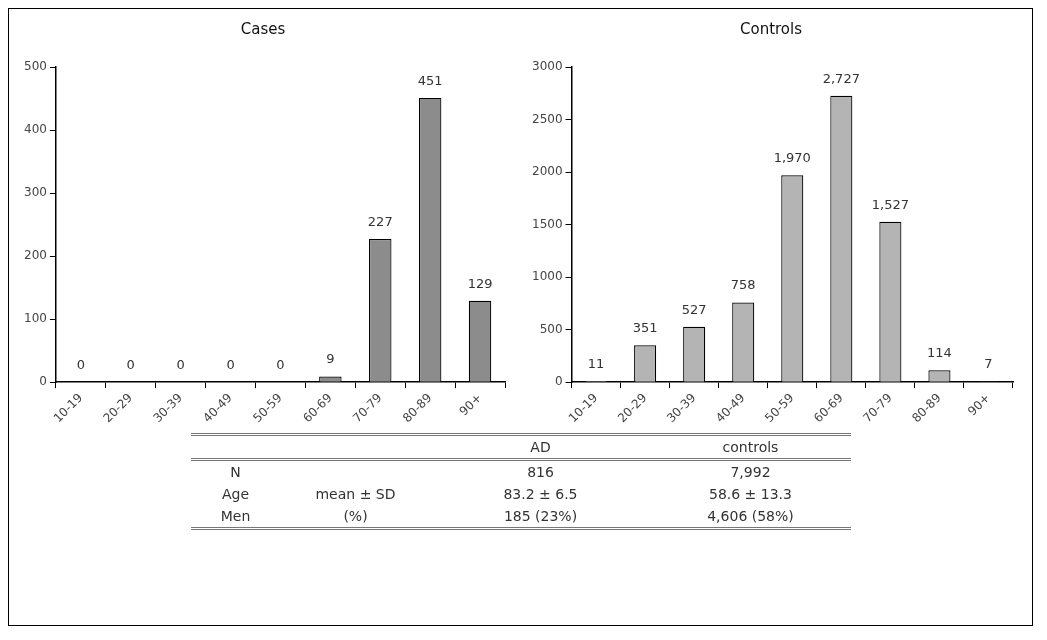  What do you see at coordinates (430, 80) in the screenshot?
I see `data-label: 451` at bounding box center [430, 80].